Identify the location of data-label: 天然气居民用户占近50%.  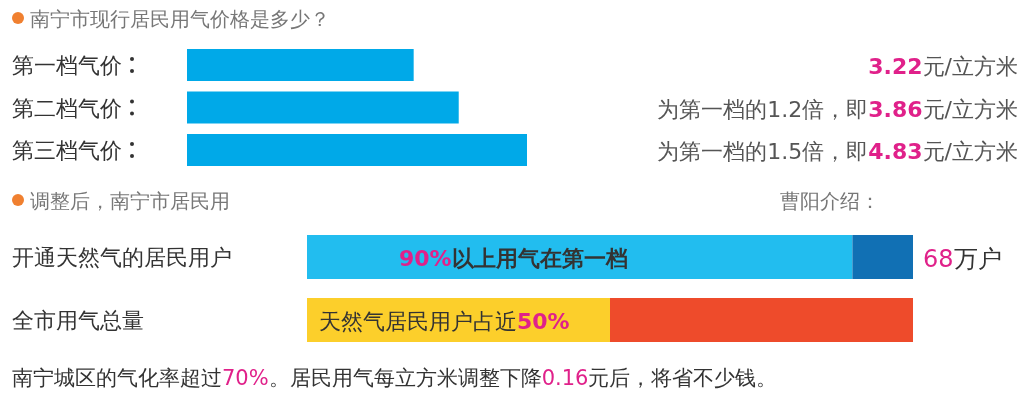
(444, 321).